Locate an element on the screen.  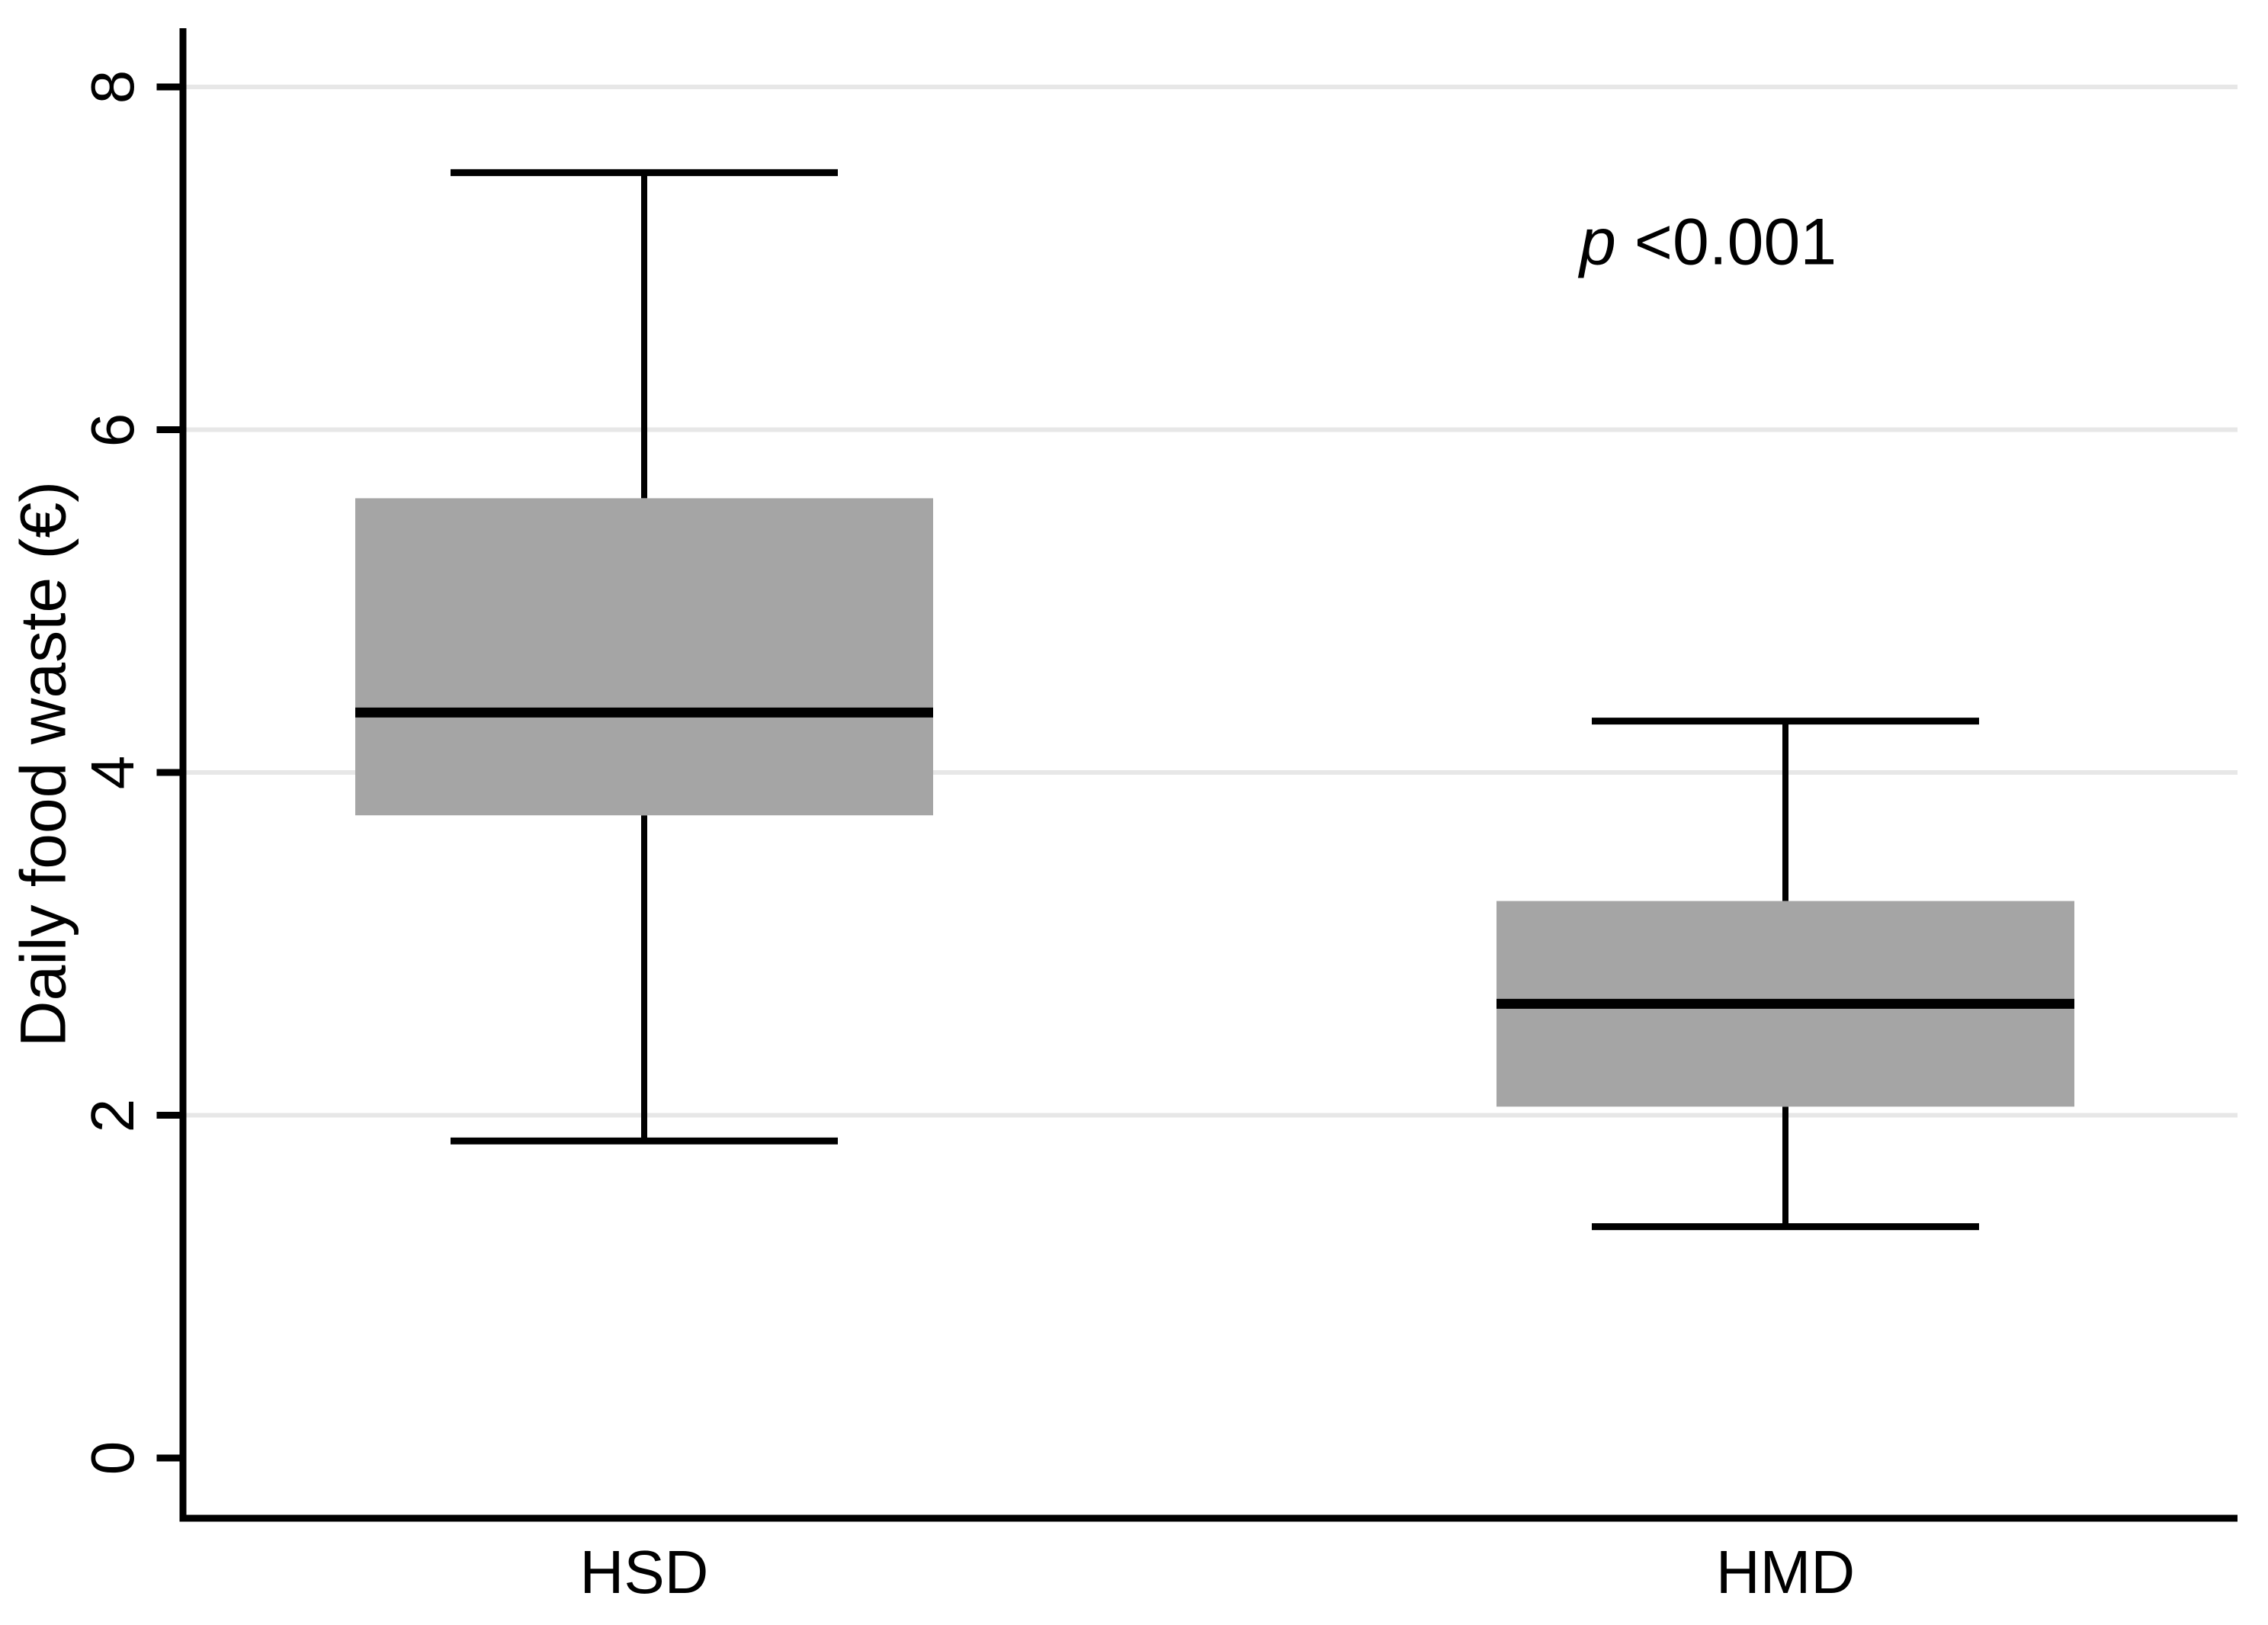
x-category-label-HSD: HSD is located at coordinates (644, 1572).